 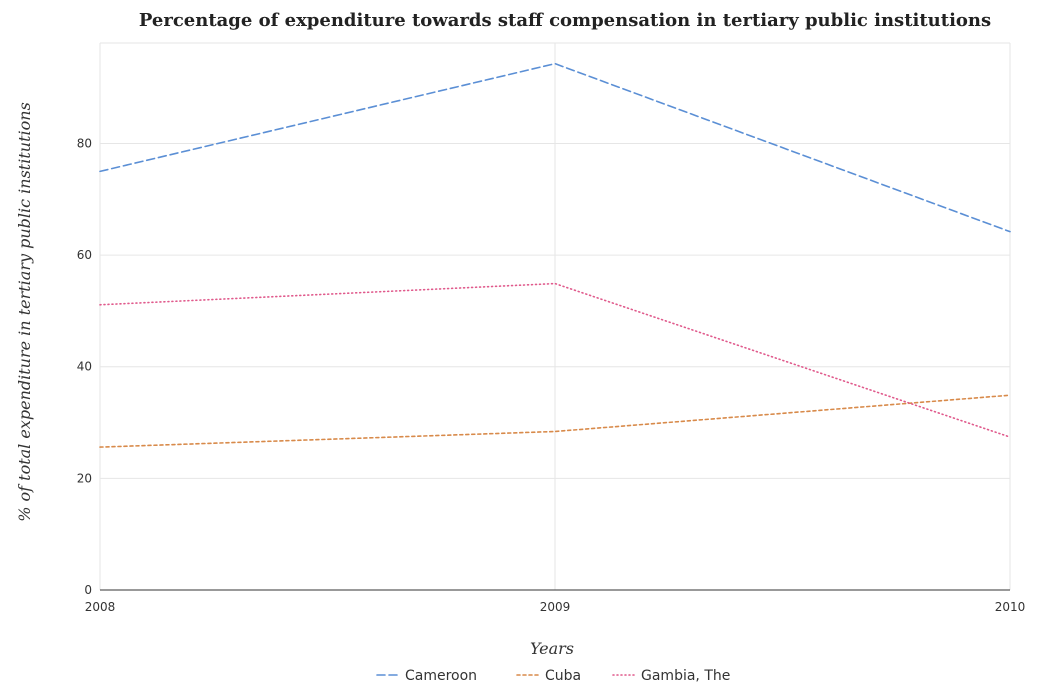 I want to click on legend: Cameroon Cuba Gambia, The, so click(x=553, y=676).